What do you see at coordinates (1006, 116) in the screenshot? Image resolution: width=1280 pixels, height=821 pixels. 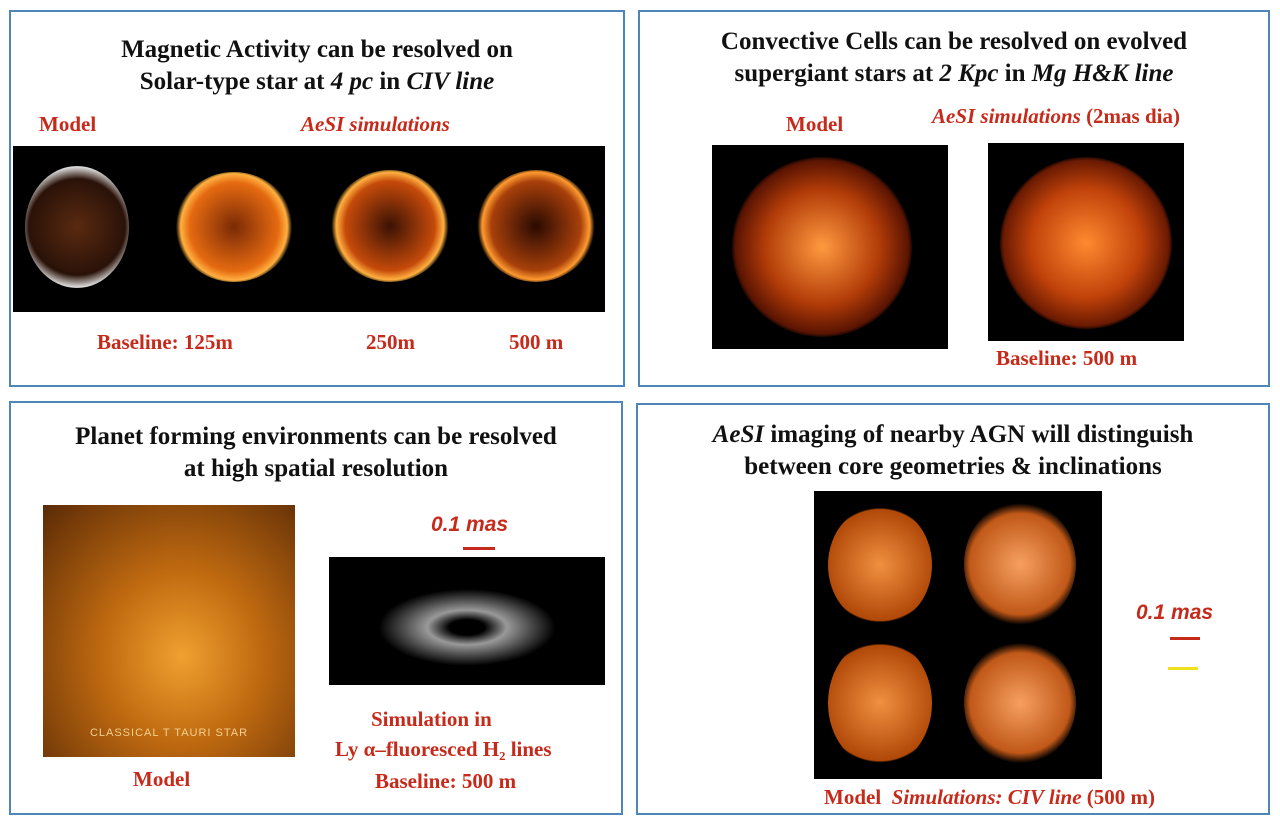 I see `label-part: AeSI simulations` at bounding box center [1006, 116].